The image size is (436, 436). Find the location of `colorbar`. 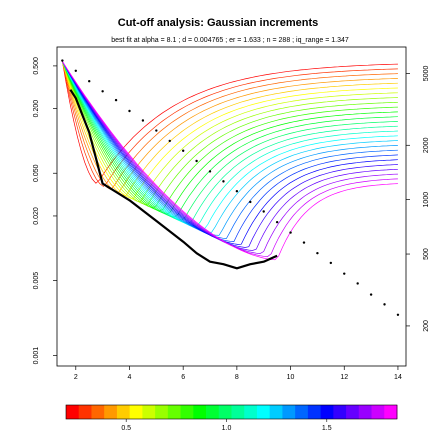

colorbar is located at coordinates (232, 412).